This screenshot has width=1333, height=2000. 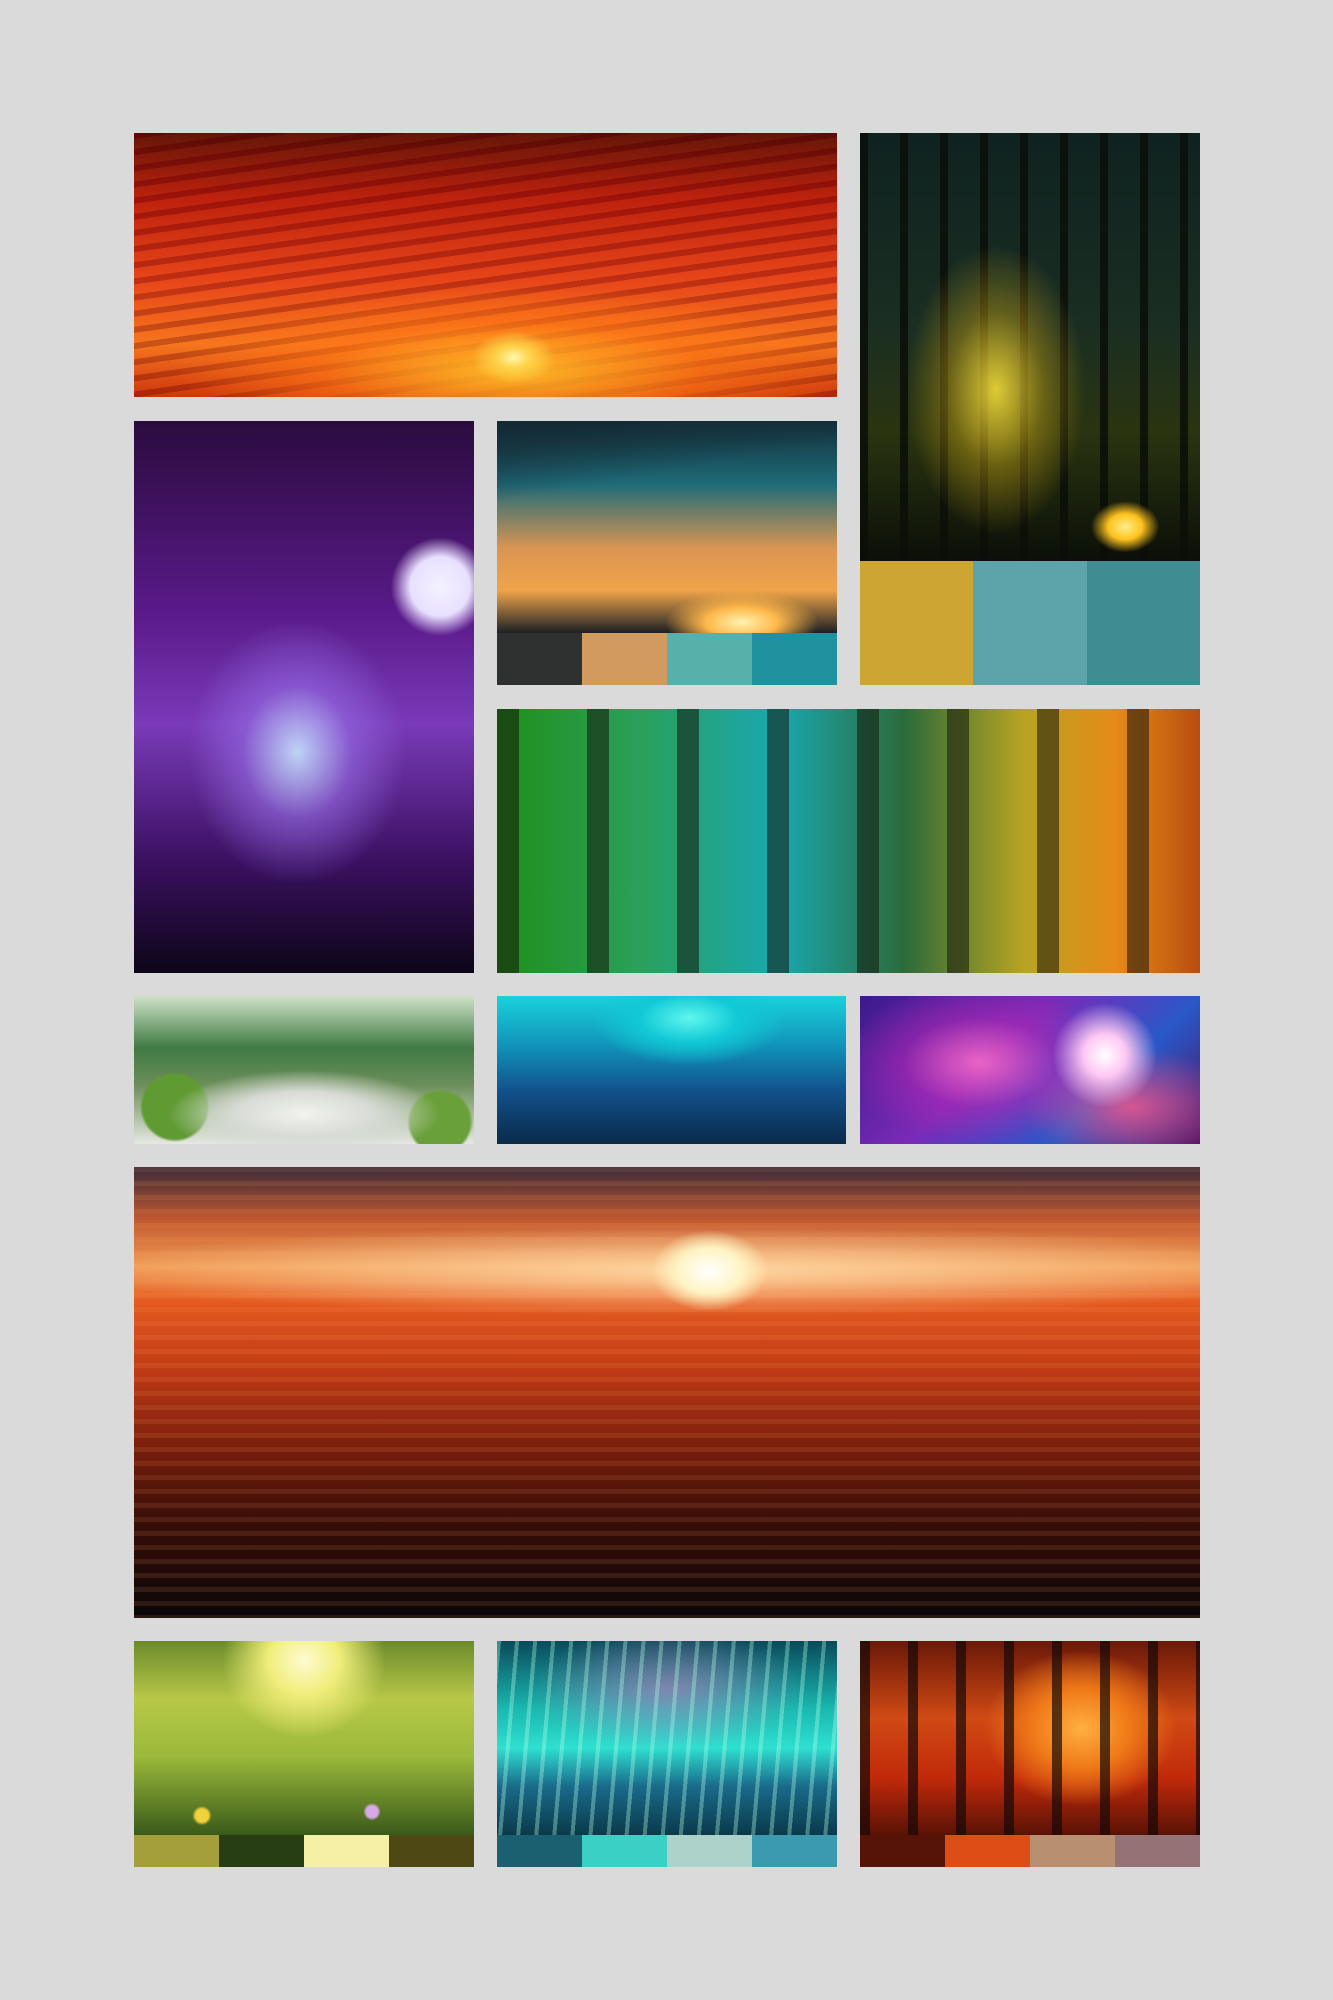 I want to click on image-tile-glowing-forest, so click(x=1030, y=409).